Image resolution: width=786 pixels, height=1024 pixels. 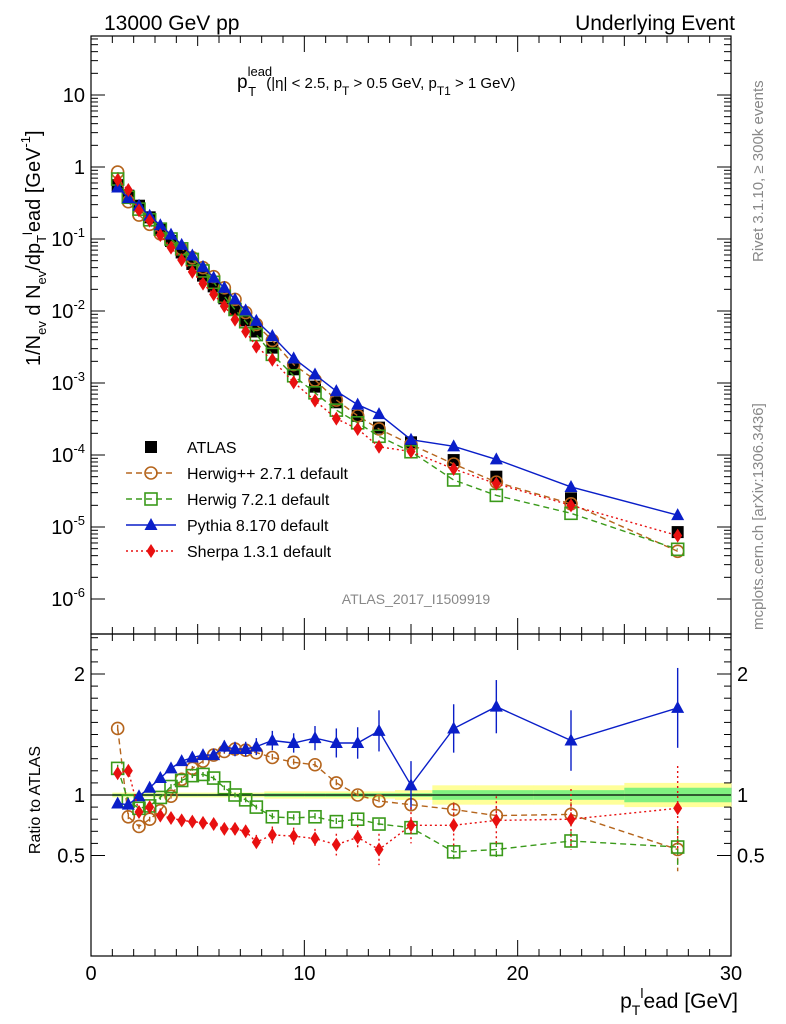 I want to click on title-rest: (|η| < 2.5, p, so click(x=302, y=83).